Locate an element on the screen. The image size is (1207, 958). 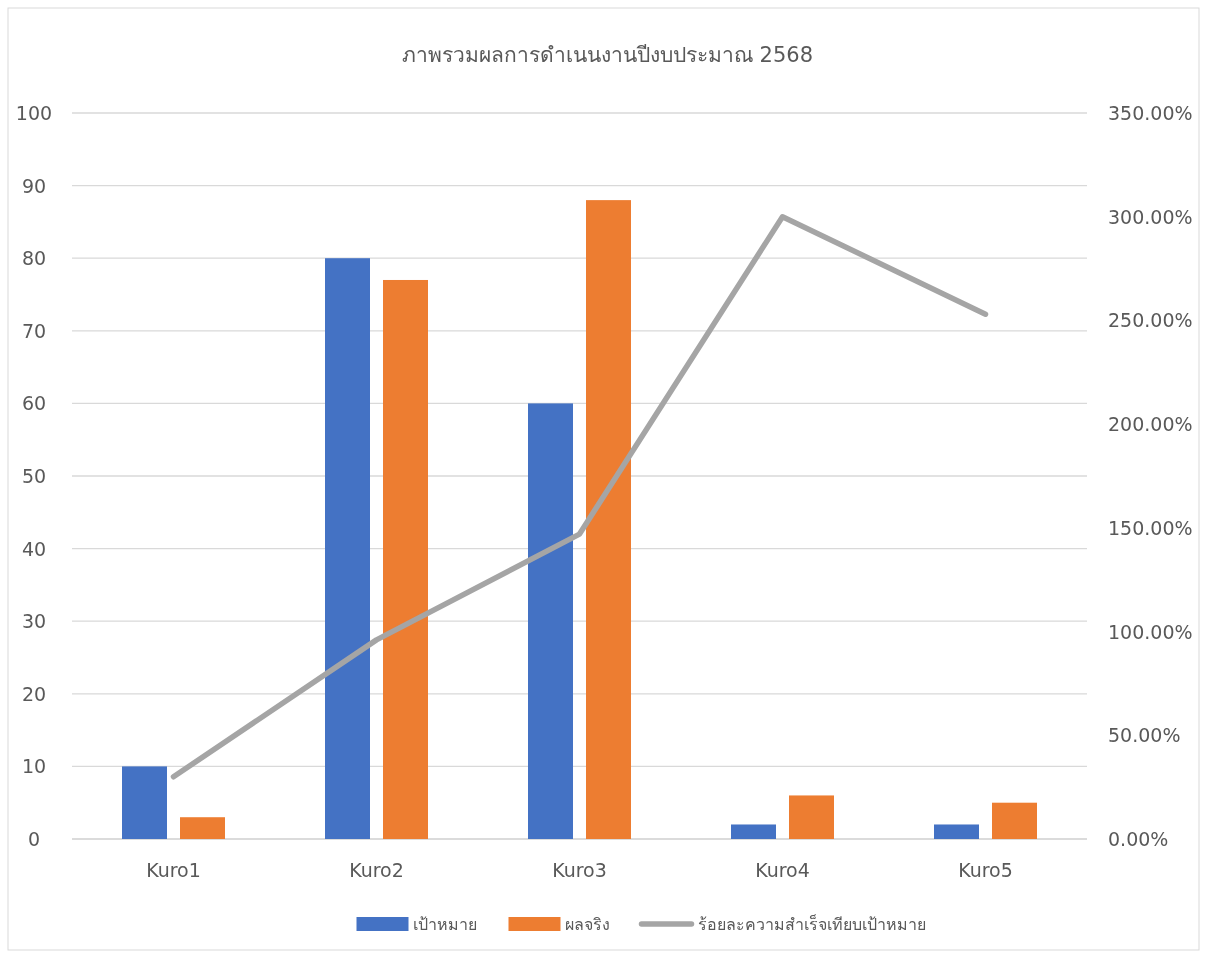
y2-tick-label: 150.00% is located at coordinates (1150, 527).